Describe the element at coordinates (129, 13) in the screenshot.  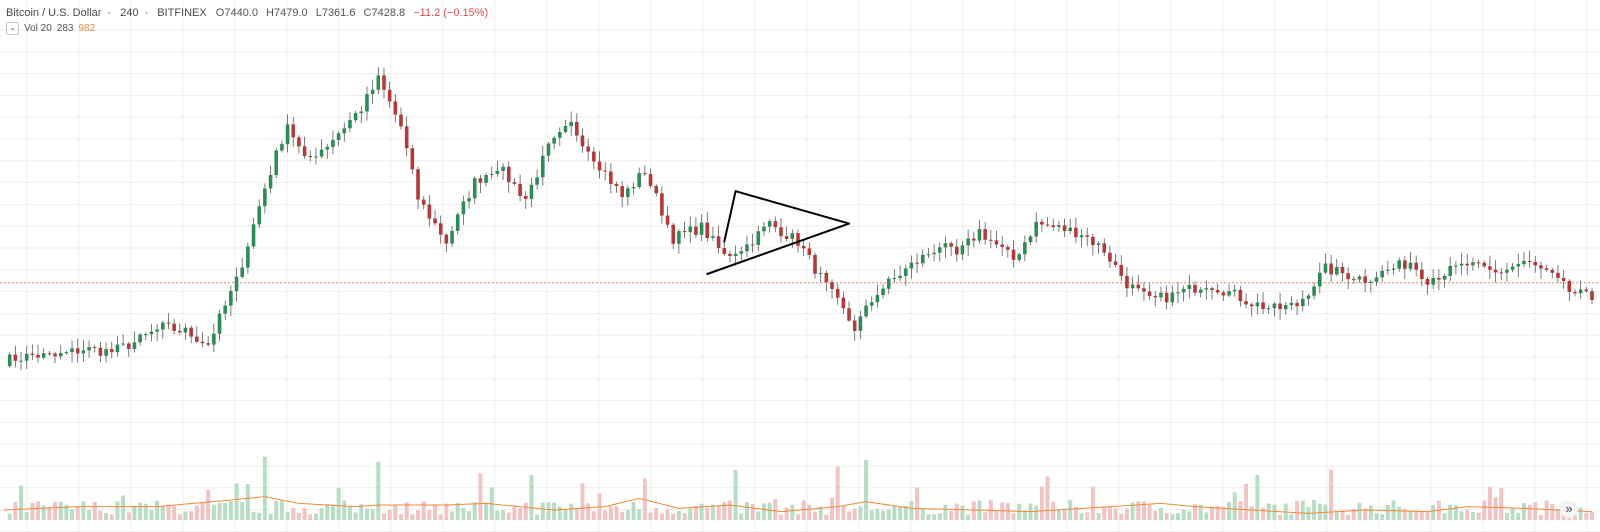
I see `interval: 240` at that location.